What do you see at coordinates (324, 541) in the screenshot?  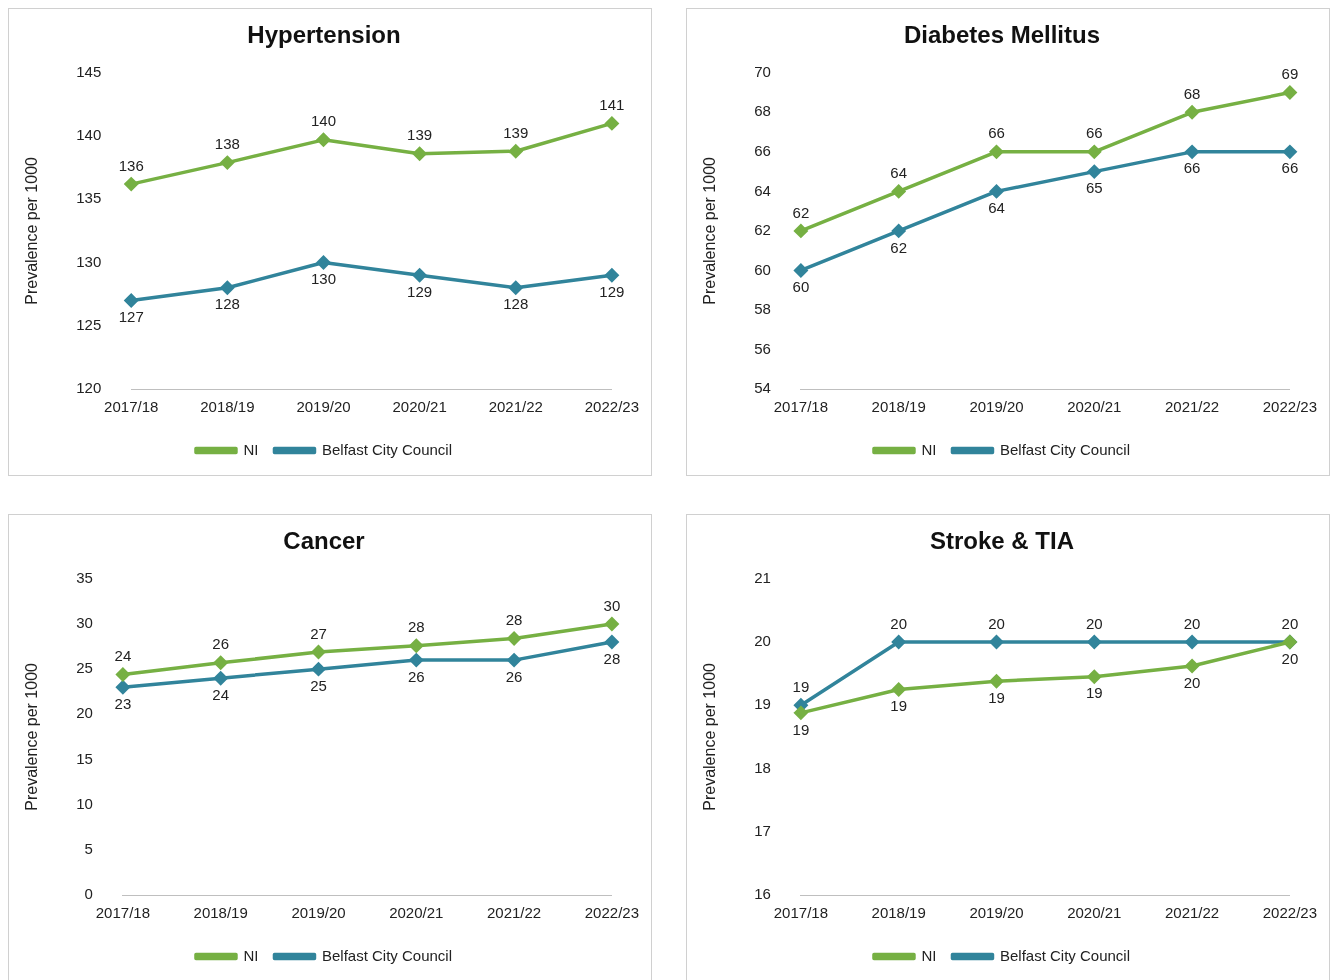 I see `chart-title: Cancer` at bounding box center [324, 541].